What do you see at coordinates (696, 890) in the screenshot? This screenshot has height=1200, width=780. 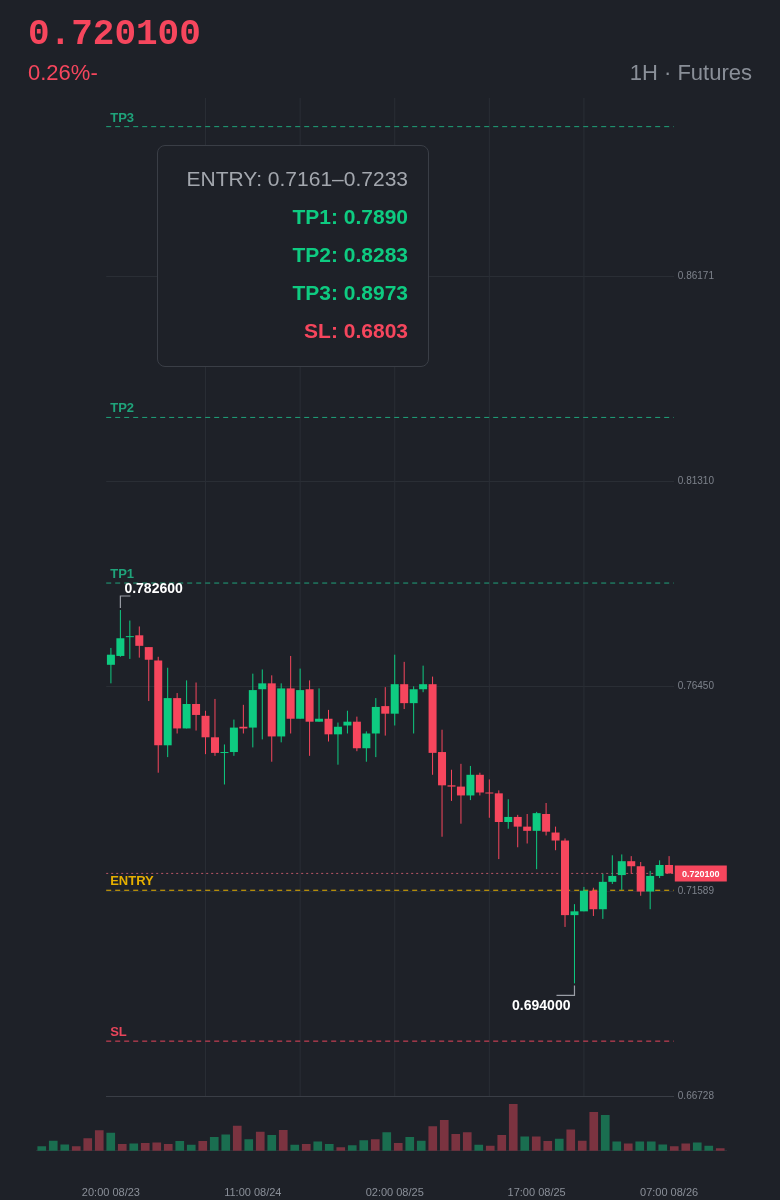 I see `y-tick-label: 0.71589` at bounding box center [696, 890].